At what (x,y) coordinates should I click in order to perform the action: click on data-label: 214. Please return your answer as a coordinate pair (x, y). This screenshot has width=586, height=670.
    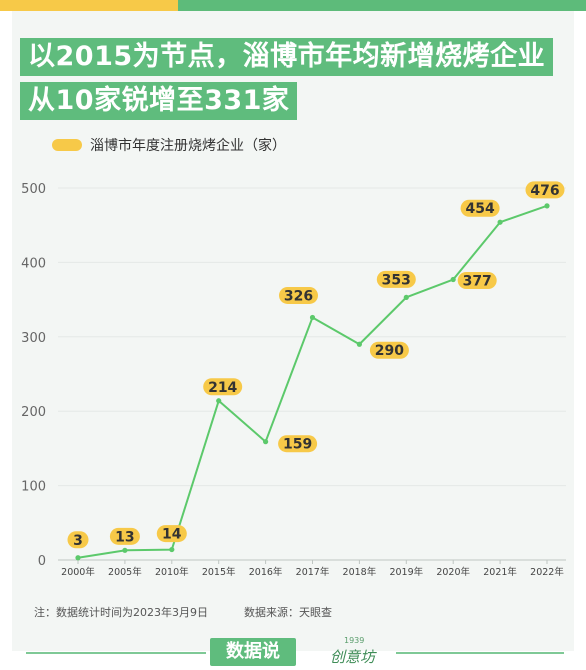
    Looking at the image, I should click on (222, 388).